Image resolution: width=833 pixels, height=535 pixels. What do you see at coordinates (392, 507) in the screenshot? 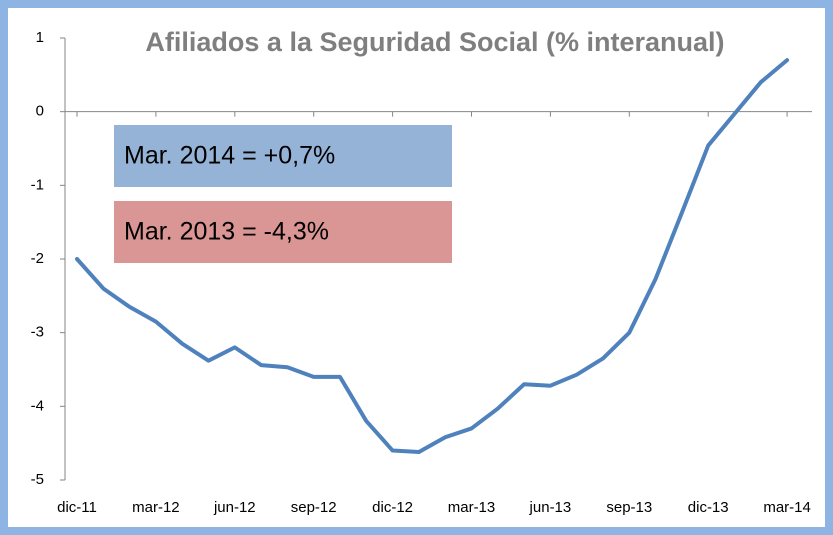
I see `x-tick-label: dic-12` at bounding box center [392, 507].